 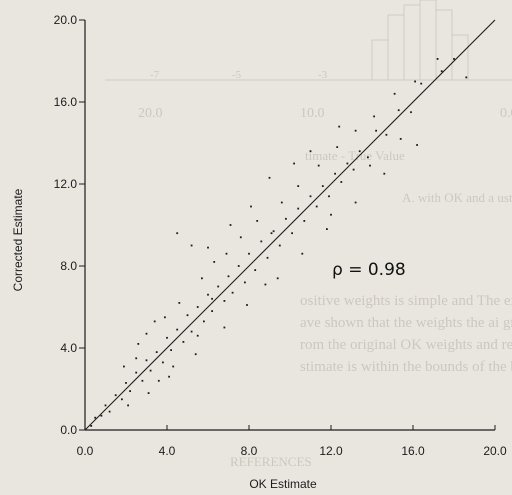 I want to click on ghost-tick-label: 10.0, so click(x=312, y=113).